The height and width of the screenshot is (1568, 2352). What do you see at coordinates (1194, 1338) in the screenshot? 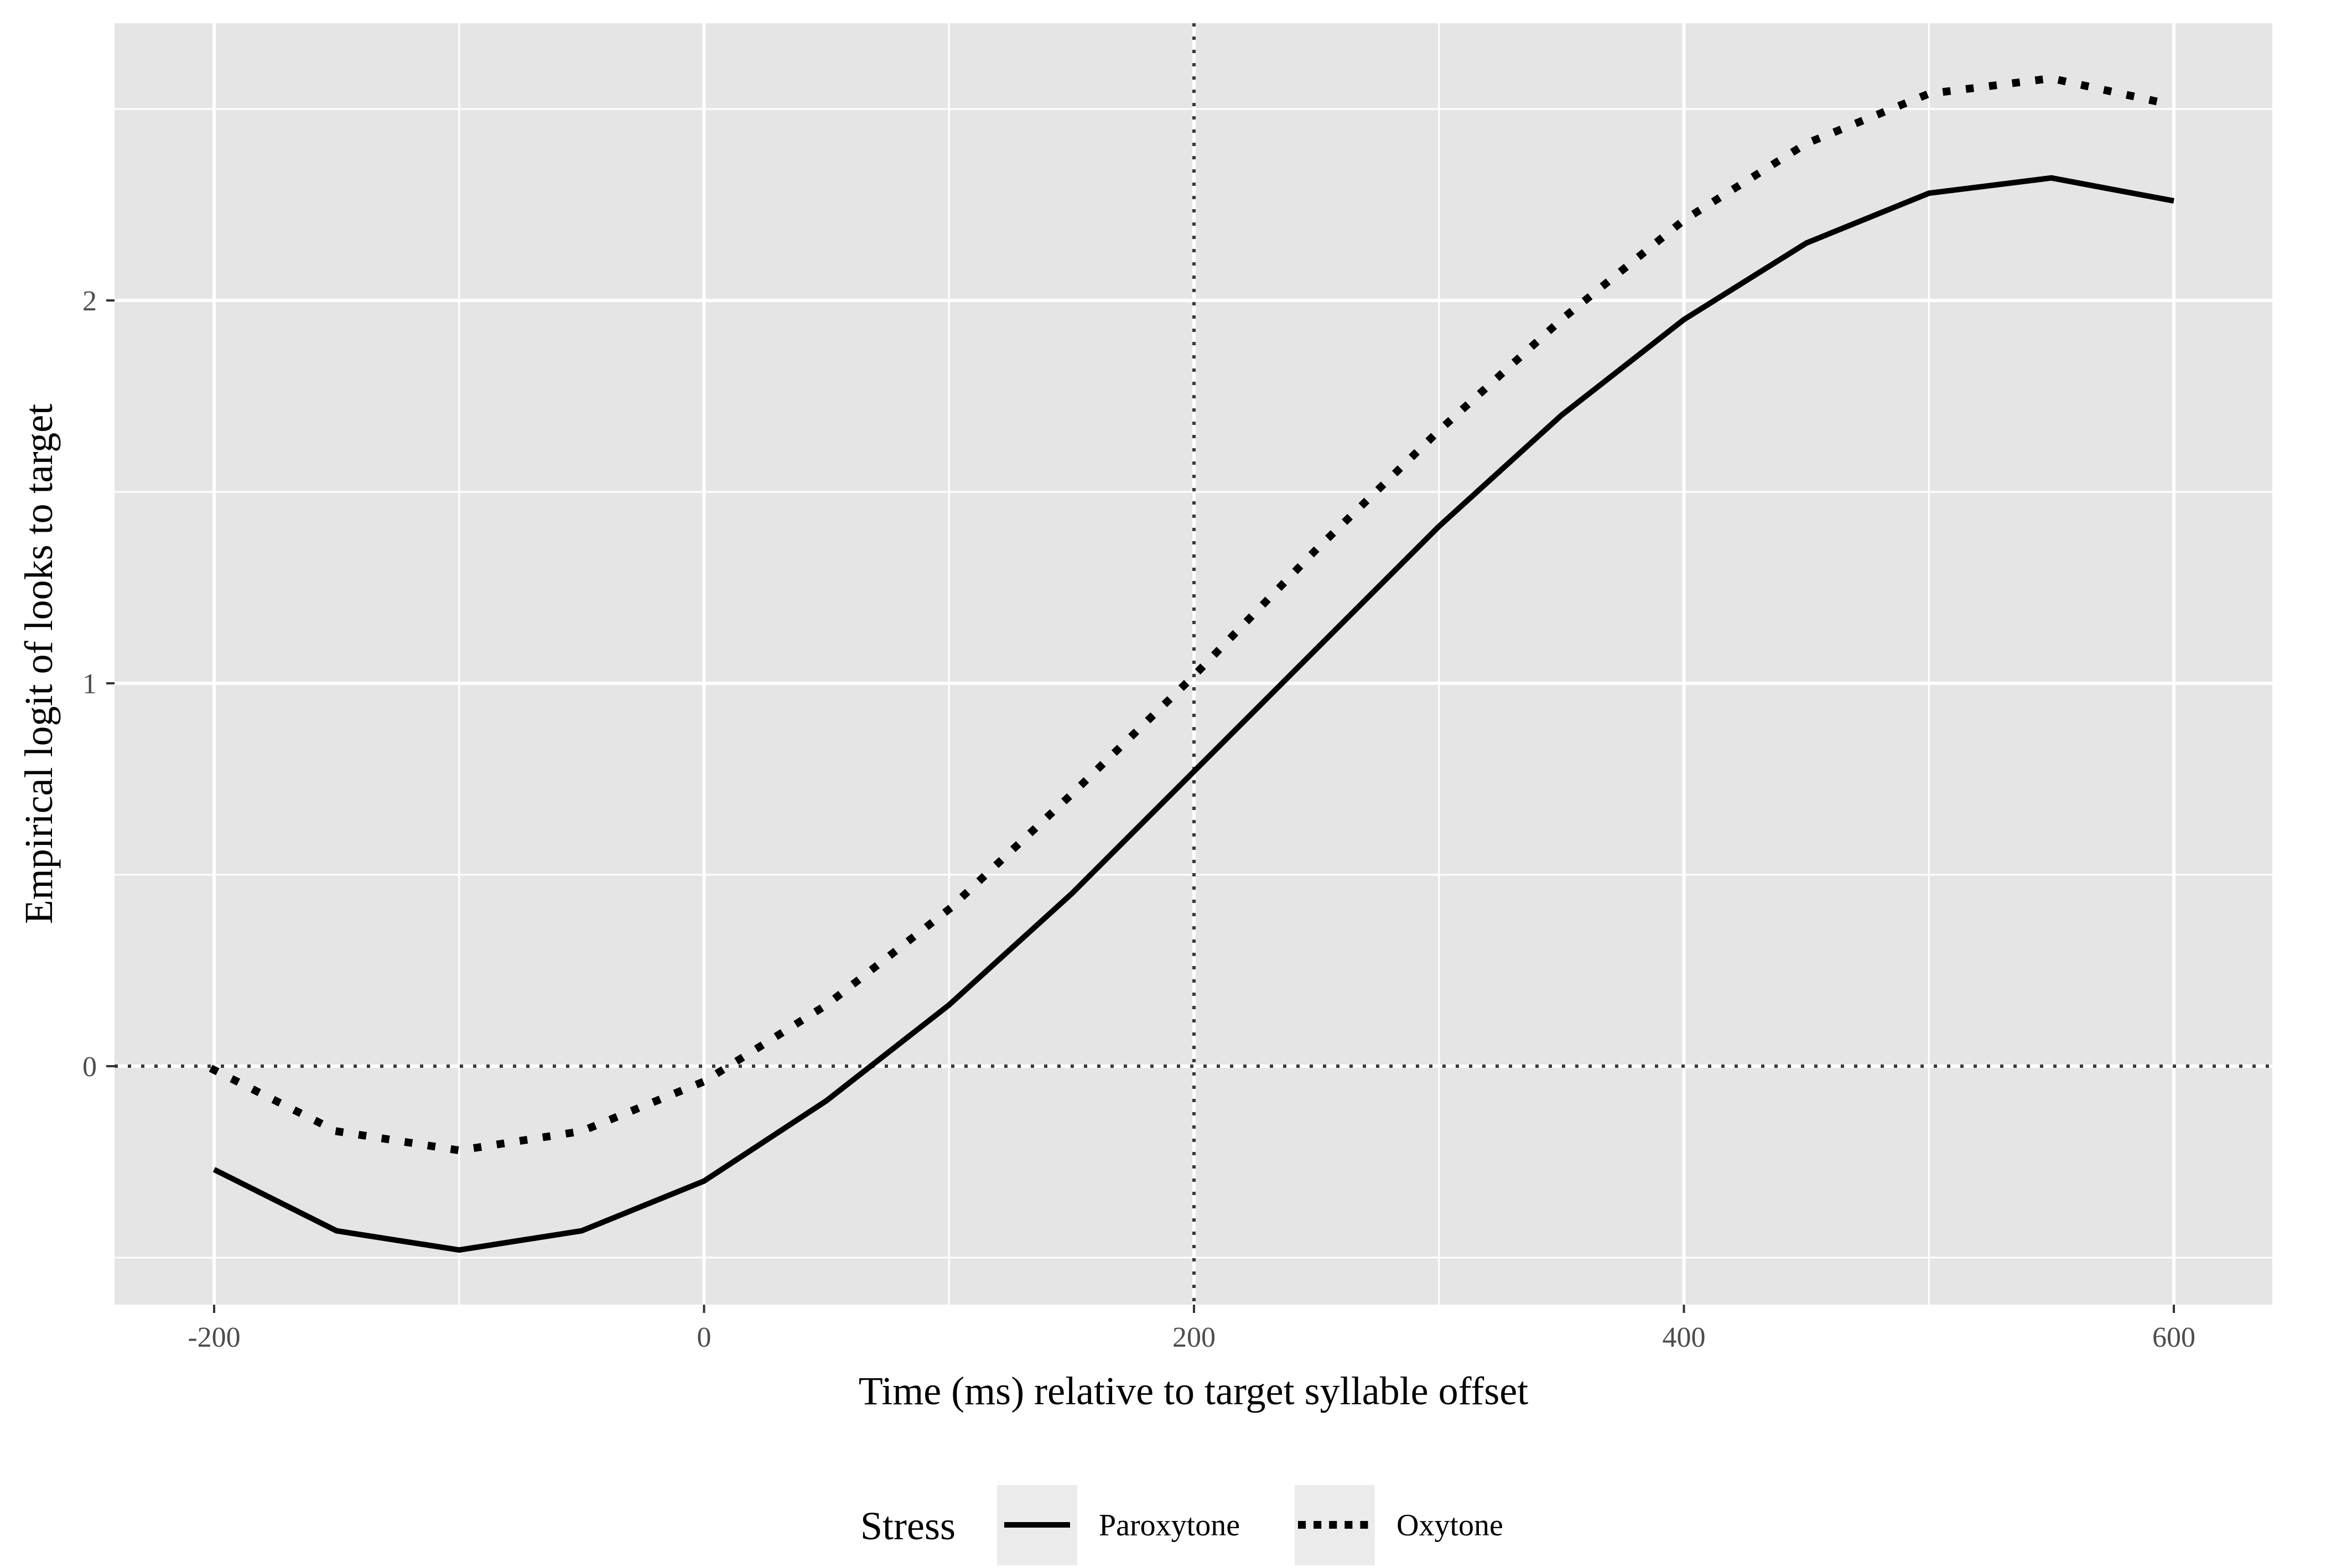
I see `x-tick-label: 200` at bounding box center [1194, 1338].